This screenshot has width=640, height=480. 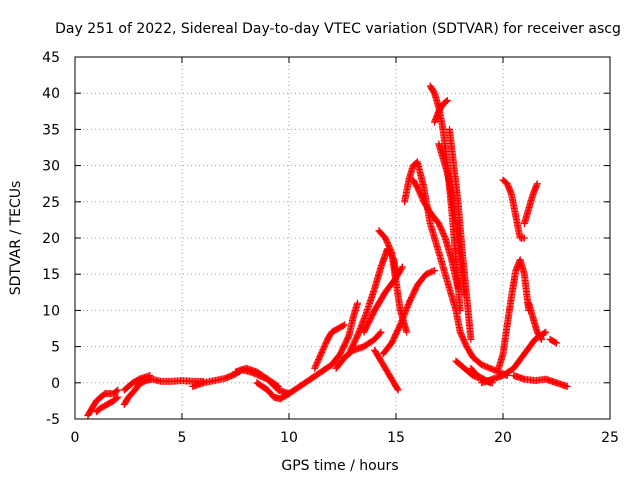 What do you see at coordinates (51, 58) in the screenshot?
I see `y-tick-label: 45` at bounding box center [51, 58].